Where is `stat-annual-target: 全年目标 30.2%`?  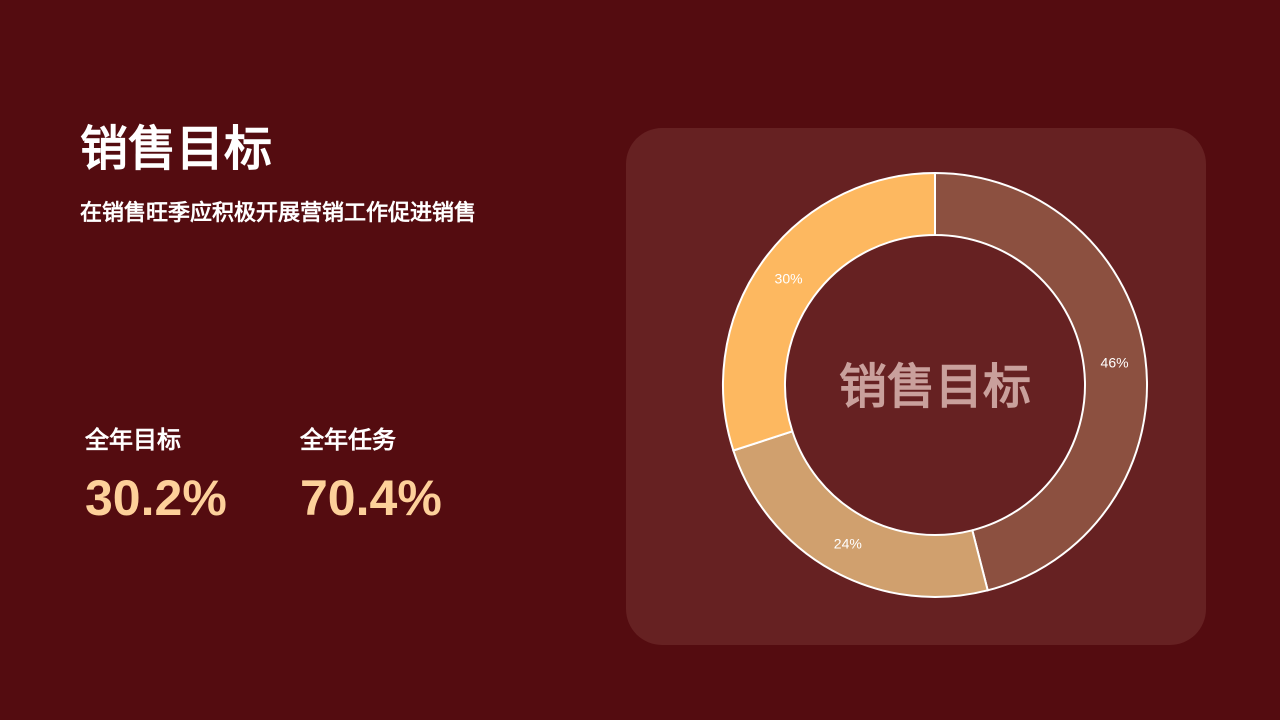
stat-annual-target: 全年目标 30.2% is located at coordinates (156, 476).